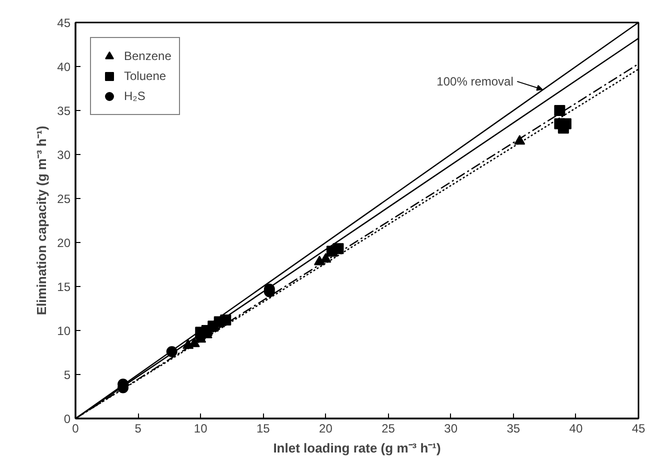 Image resolution: width=650 pixels, height=476 pixels. I want to click on legend-label: H₂S, so click(135, 96).